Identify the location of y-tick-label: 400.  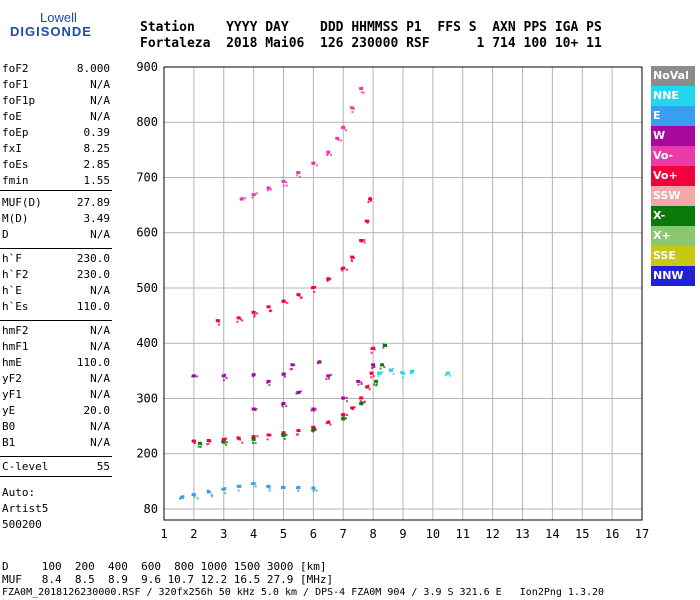
(147, 343).